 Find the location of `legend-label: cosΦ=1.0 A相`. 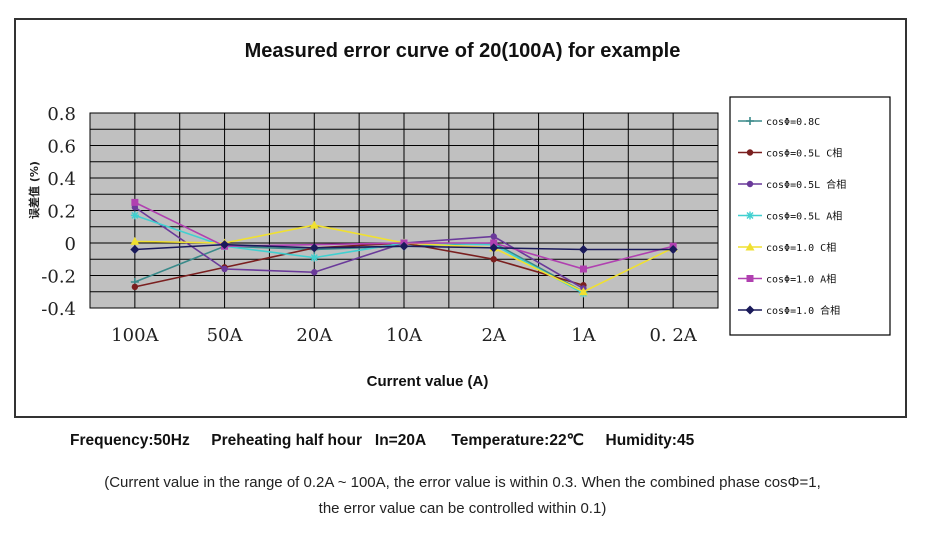

legend-label: cosΦ=1.0 A相 is located at coordinates (801, 279).